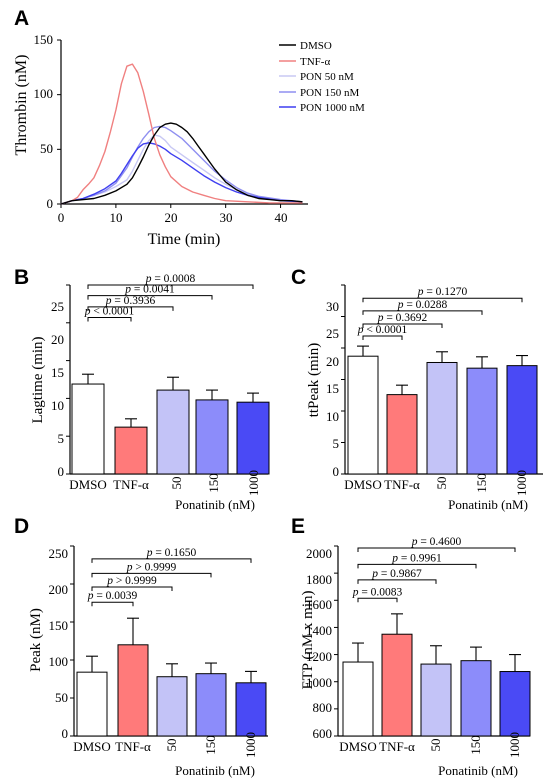  Describe the element at coordinates (215, 504) in the screenshot. I see `panel-b-group-label: Ponatinib (nM)` at that location.